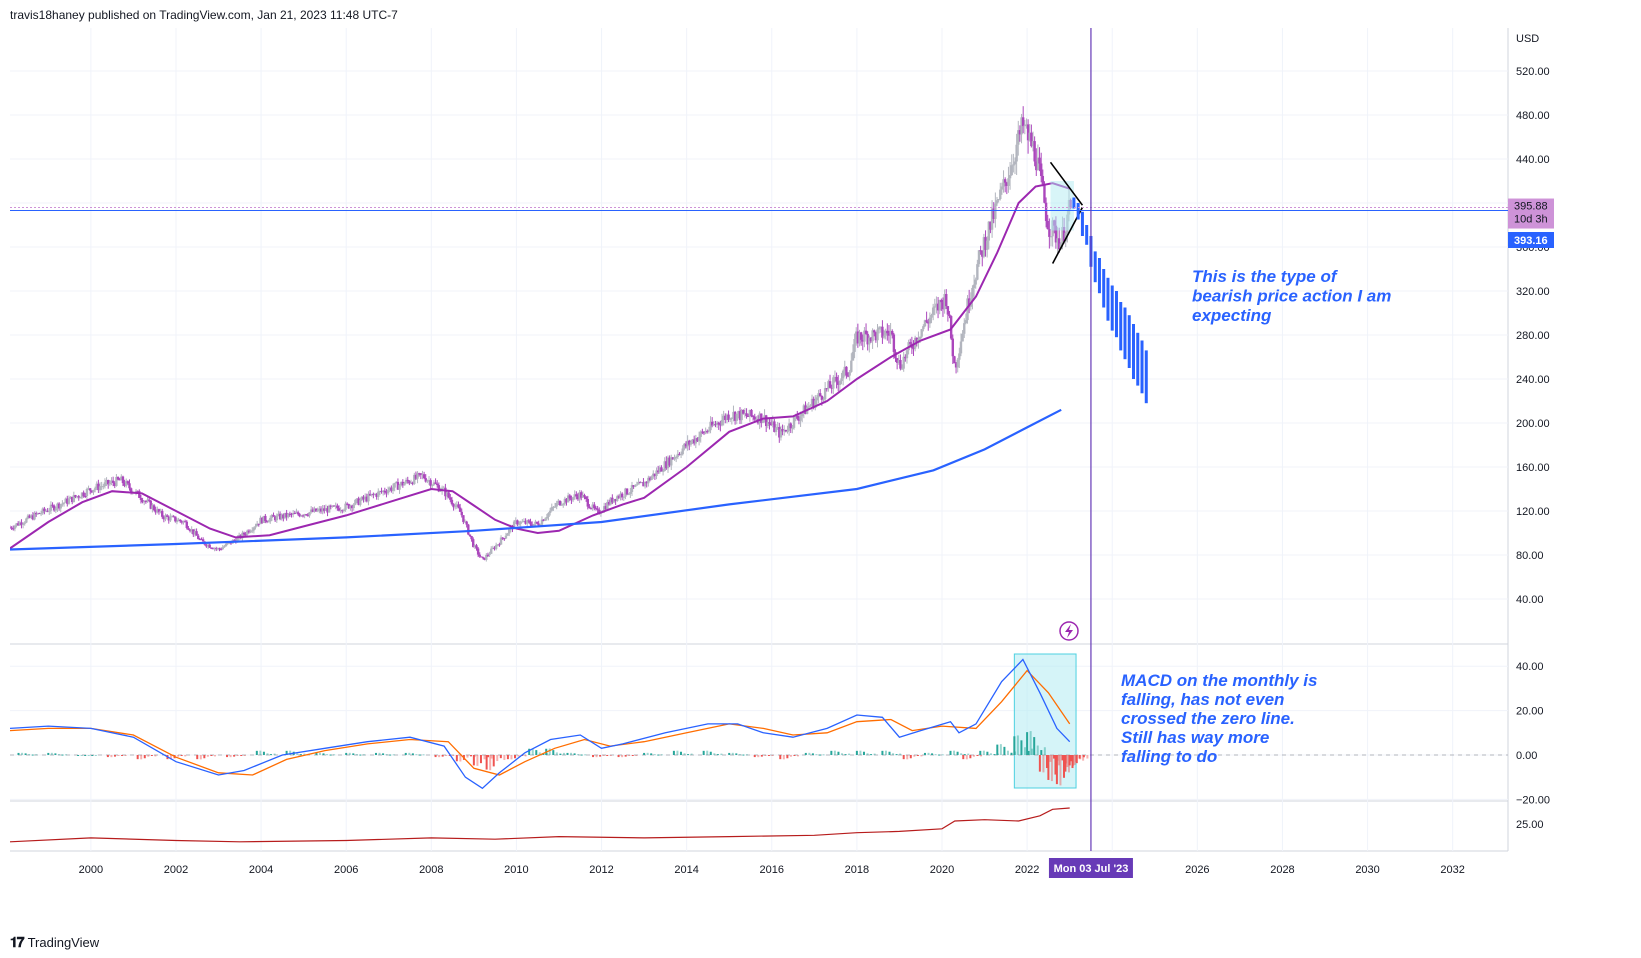 This screenshot has height=958, width=1641. Describe the element at coordinates (1138, 359) in the screenshot. I see `projection-bar` at that location.